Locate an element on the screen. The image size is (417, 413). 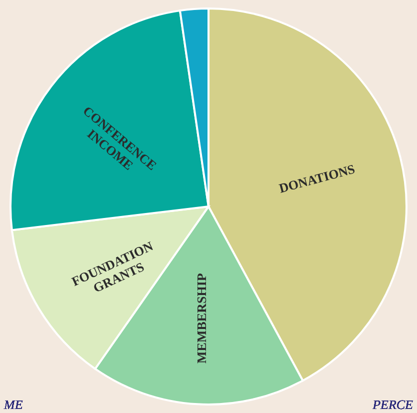
text: PERCE is located at coordinates (393, 404).